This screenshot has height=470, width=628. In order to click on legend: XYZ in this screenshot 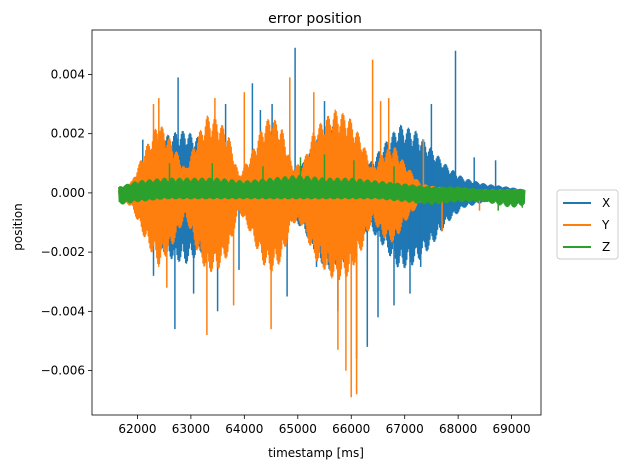, I will do `click(587, 224)`.